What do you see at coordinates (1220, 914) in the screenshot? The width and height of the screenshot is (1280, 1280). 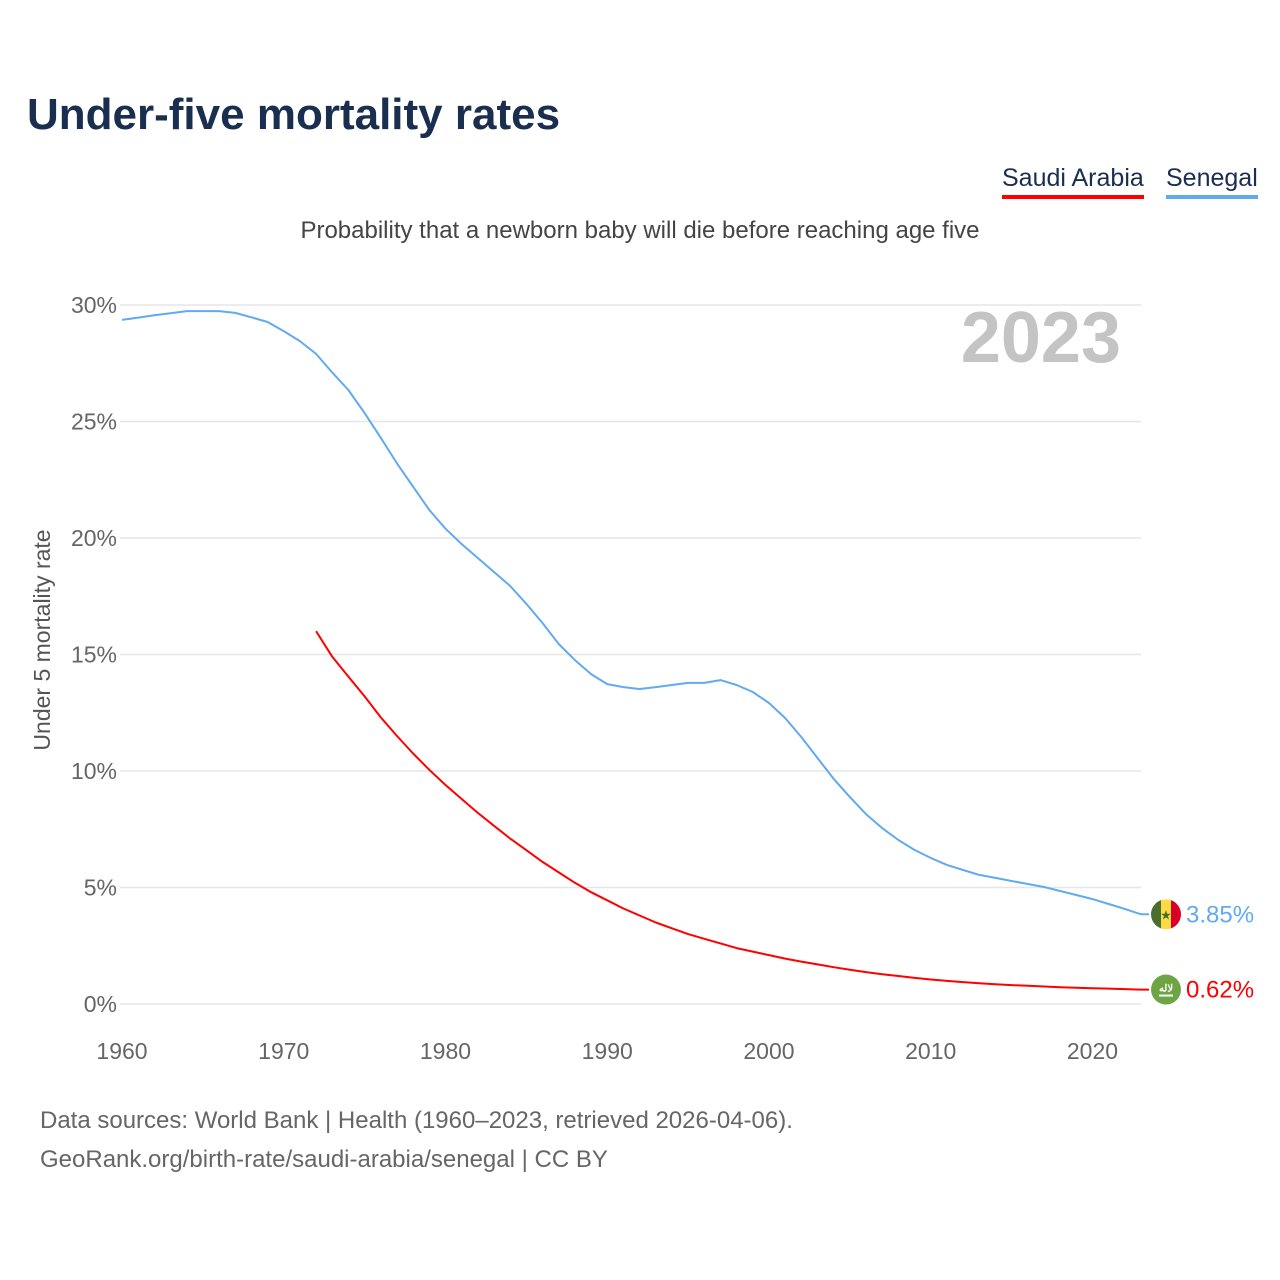 I see `end-value-label: 3.85%` at bounding box center [1220, 914].